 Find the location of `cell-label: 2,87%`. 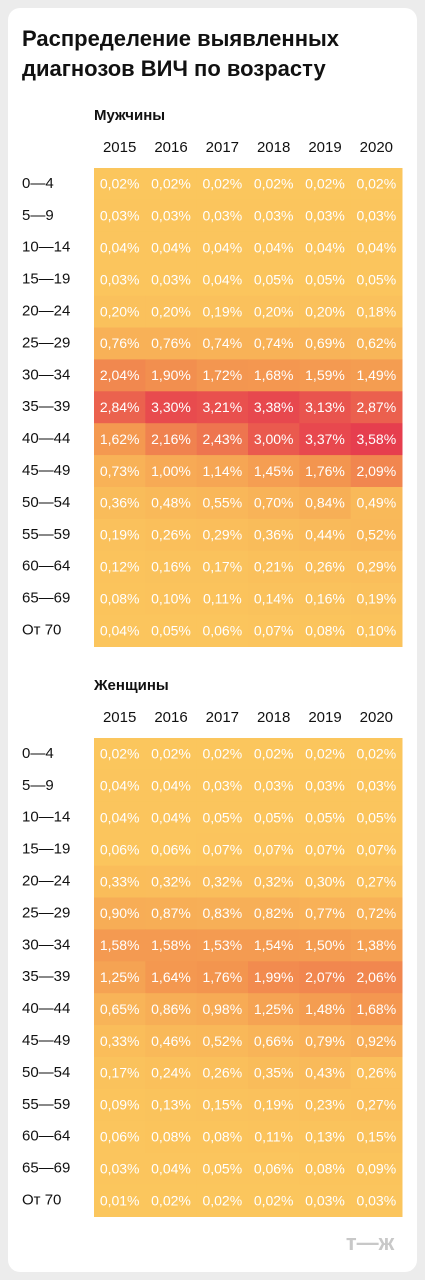

cell-label: 2,87% is located at coordinates (376, 407).